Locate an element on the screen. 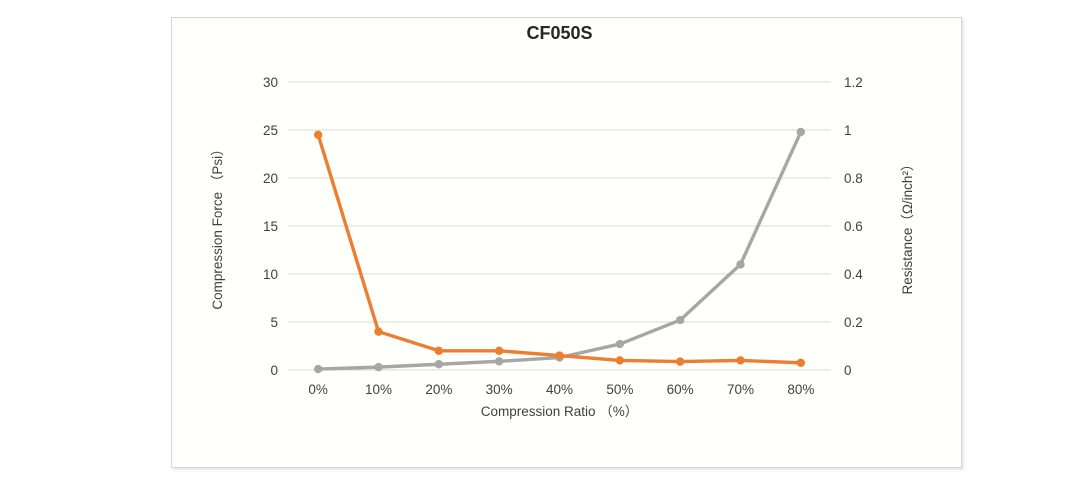 This screenshot has width=1080, height=490. x-axis-tick: 0% is located at coordinates (318, 389).